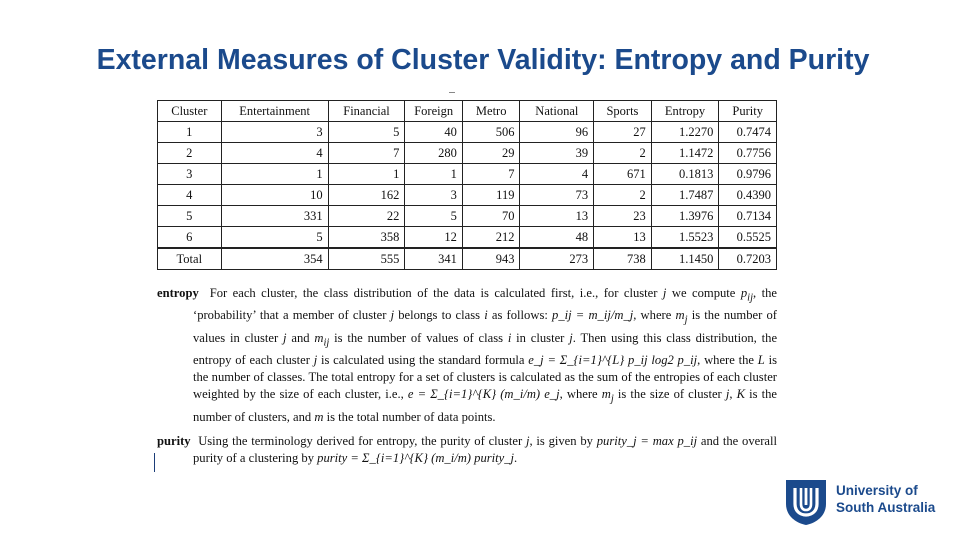 The height and width of the screenshot is (540, 960). I want to click on table-cell: 96, so click(557, 132).